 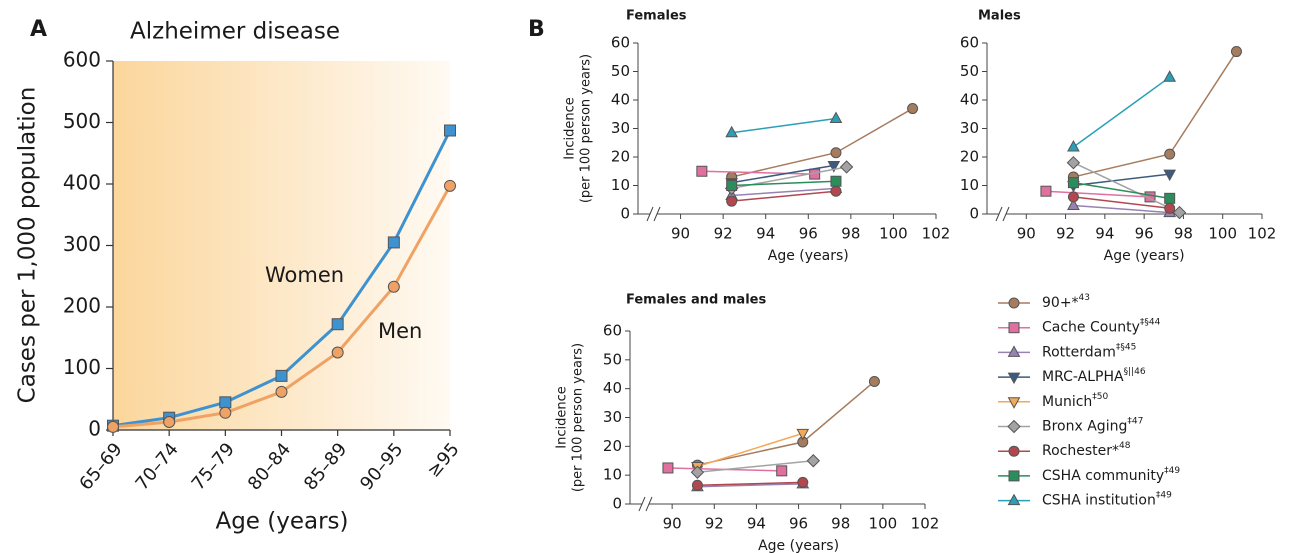 I want to click on legend-name: Rochester*, so click(x=1080, y=451).